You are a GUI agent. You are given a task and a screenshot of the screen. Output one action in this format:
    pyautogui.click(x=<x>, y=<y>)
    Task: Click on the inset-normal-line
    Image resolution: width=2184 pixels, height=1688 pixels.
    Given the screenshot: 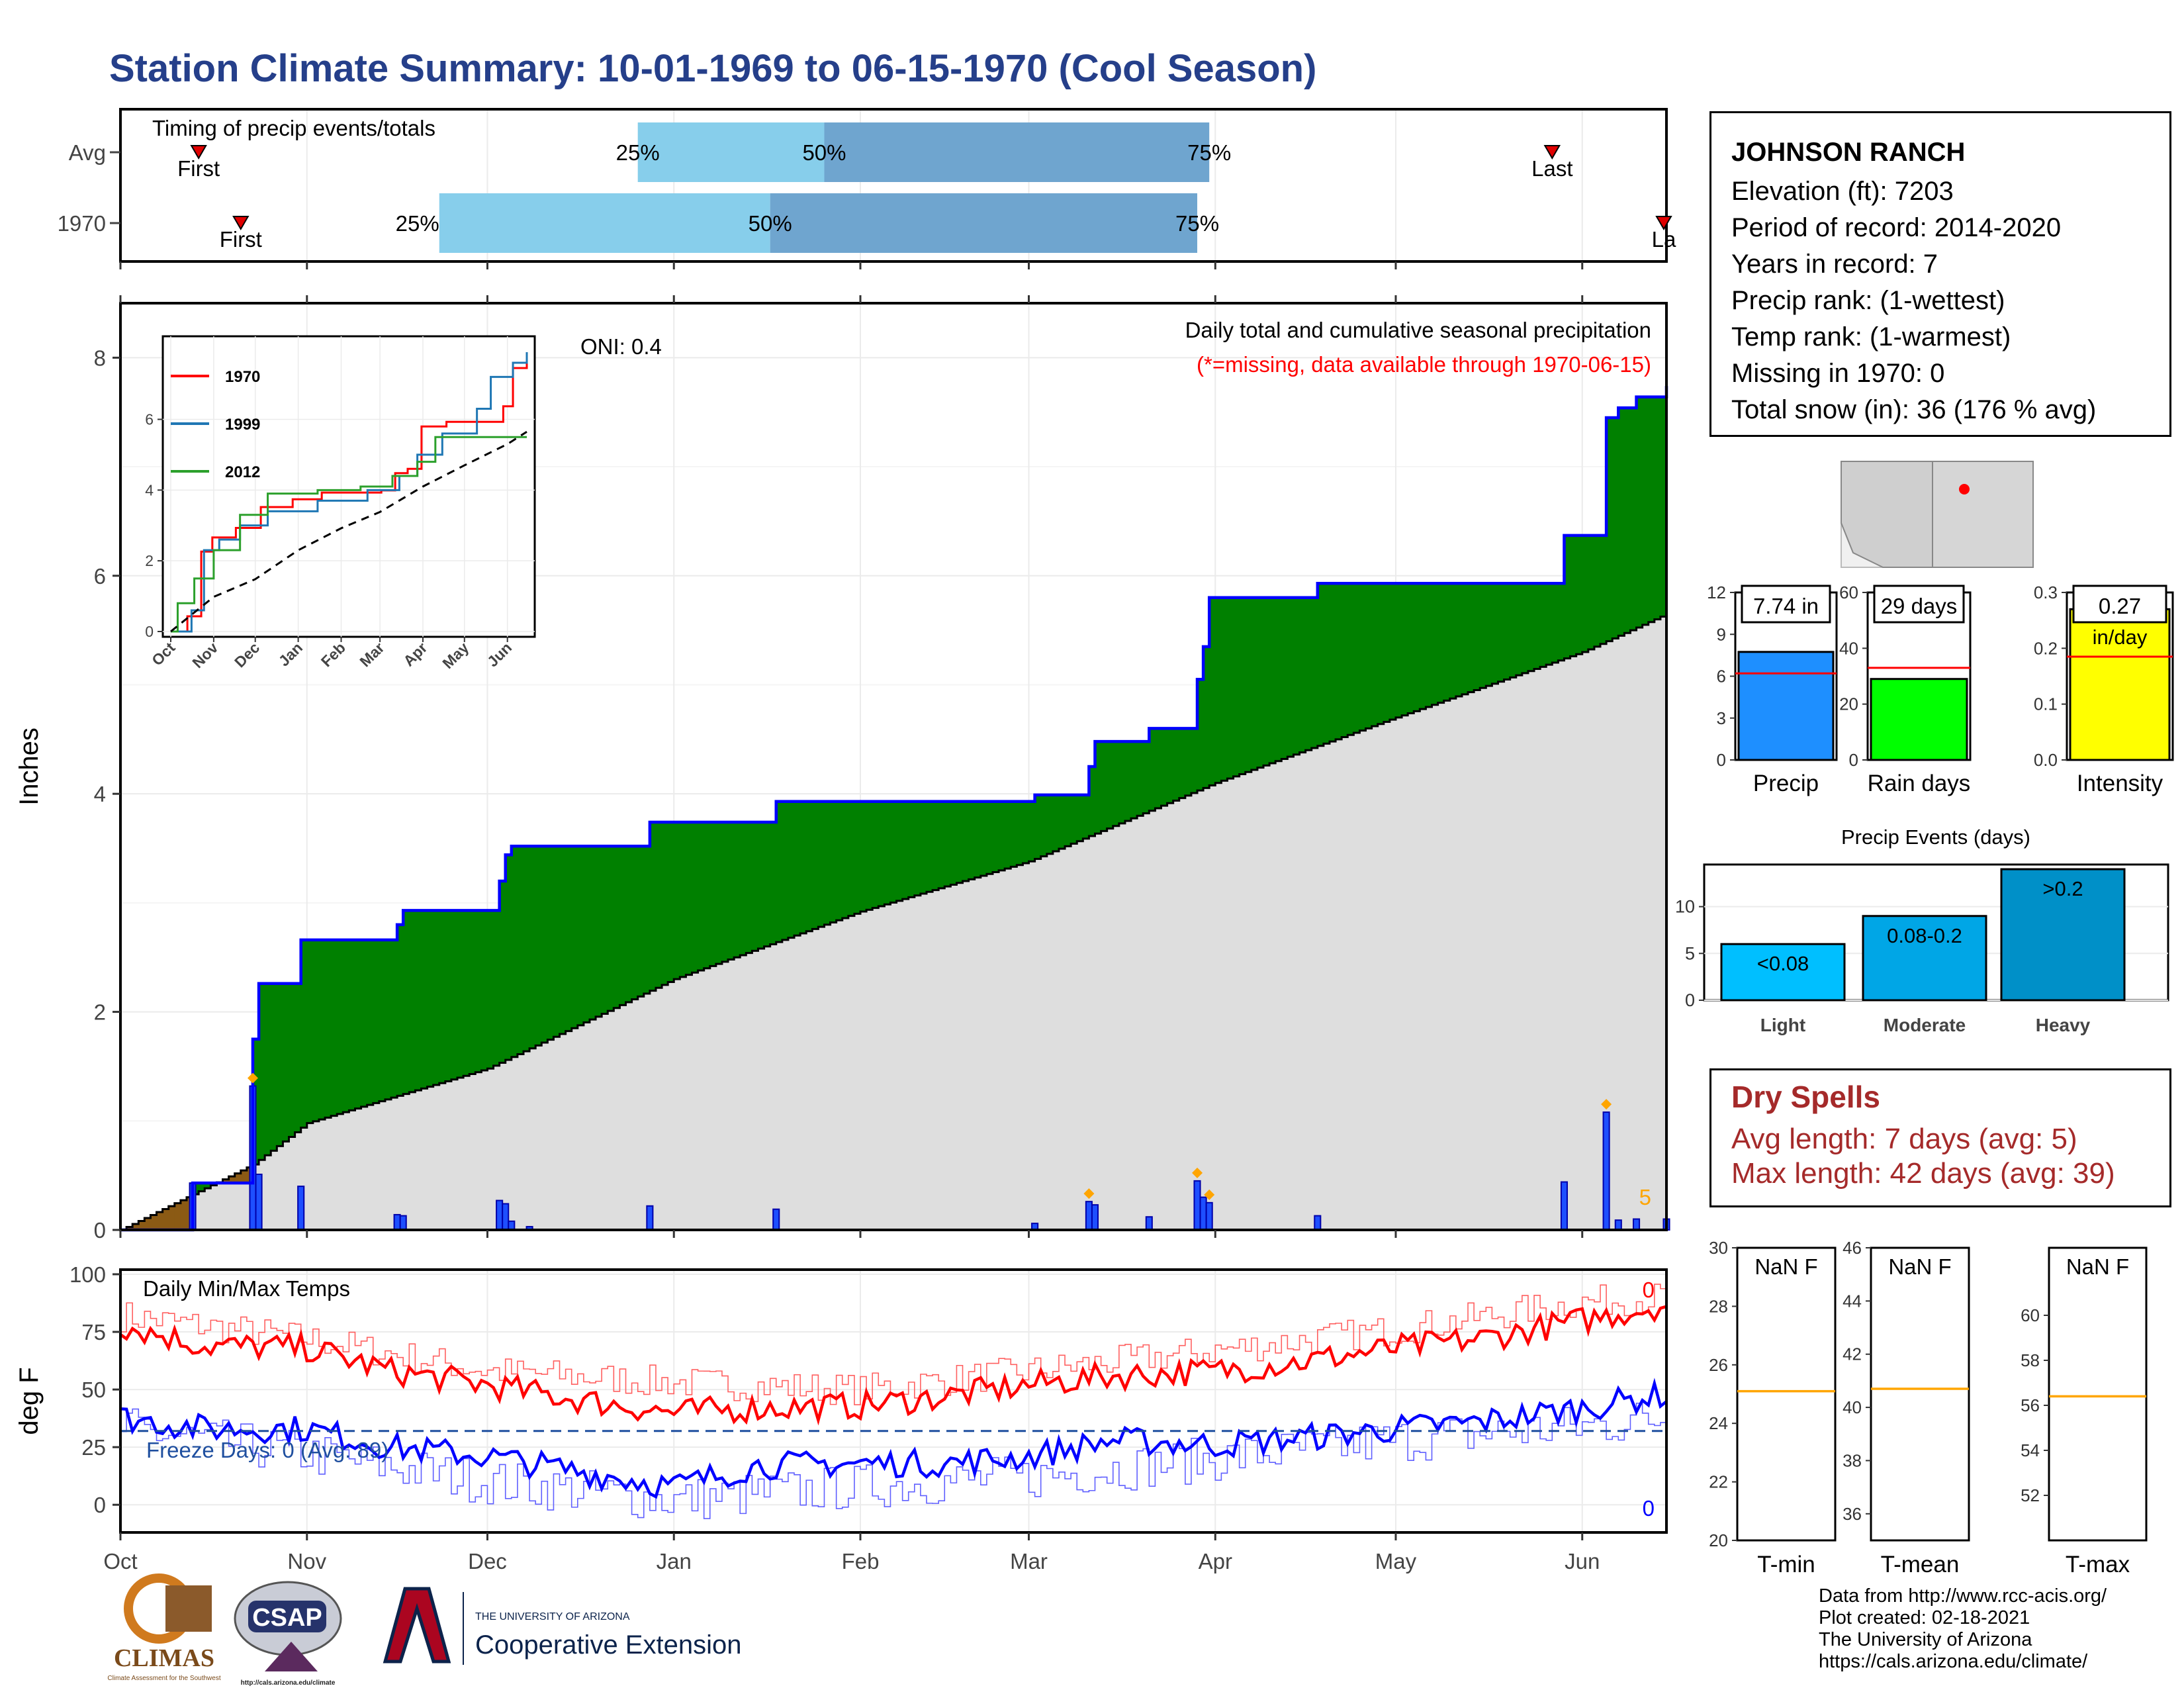 What is the action you would take?
    pyautogui.click(x=348, y=531)
    